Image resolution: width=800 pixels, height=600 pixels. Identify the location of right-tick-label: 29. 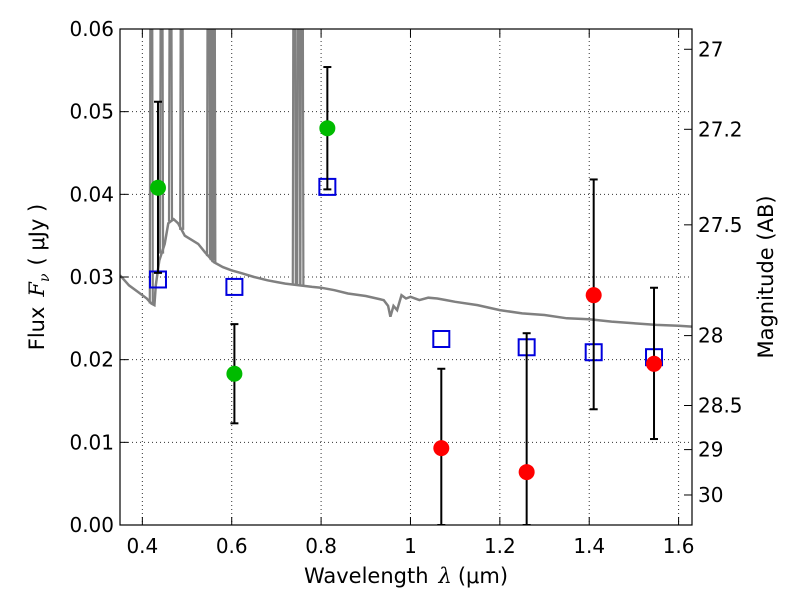
(710, 450).